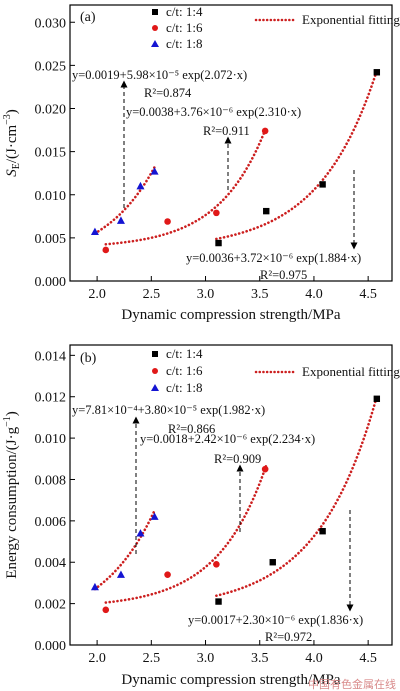 This screenshot has width=400, height=691. I want to click on y-tick-label: 0.025, so click(51, 66).